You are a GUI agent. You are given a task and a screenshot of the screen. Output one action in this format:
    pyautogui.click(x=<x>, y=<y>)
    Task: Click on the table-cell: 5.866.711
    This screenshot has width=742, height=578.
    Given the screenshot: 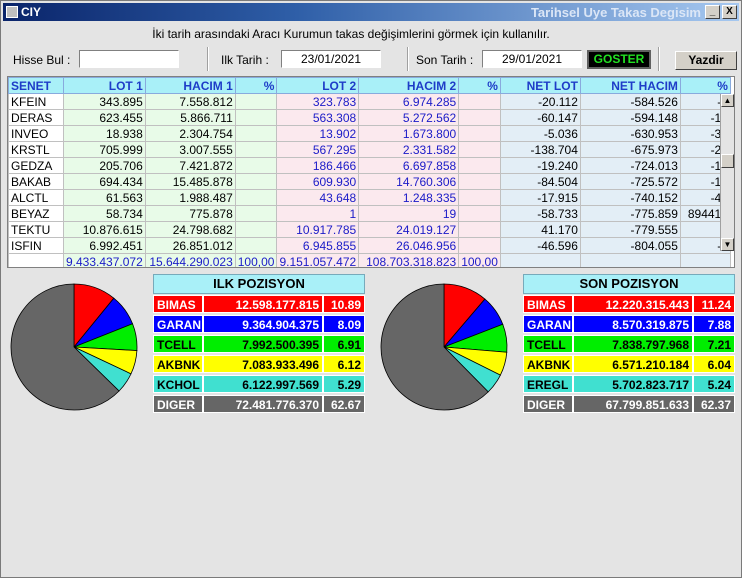 What is the action you would take?
    pyautogui.click(x=190, y=117)
    